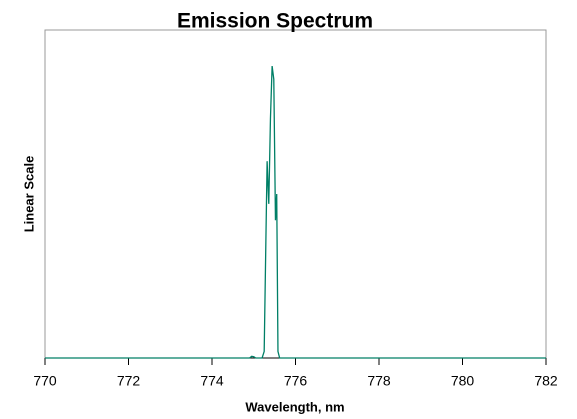 The width and height of the screenshot is (577, 419). Describe the element at coordinates (28, 194) in the screenshot. I see `y-axis-label: Linear Scale` at that location.